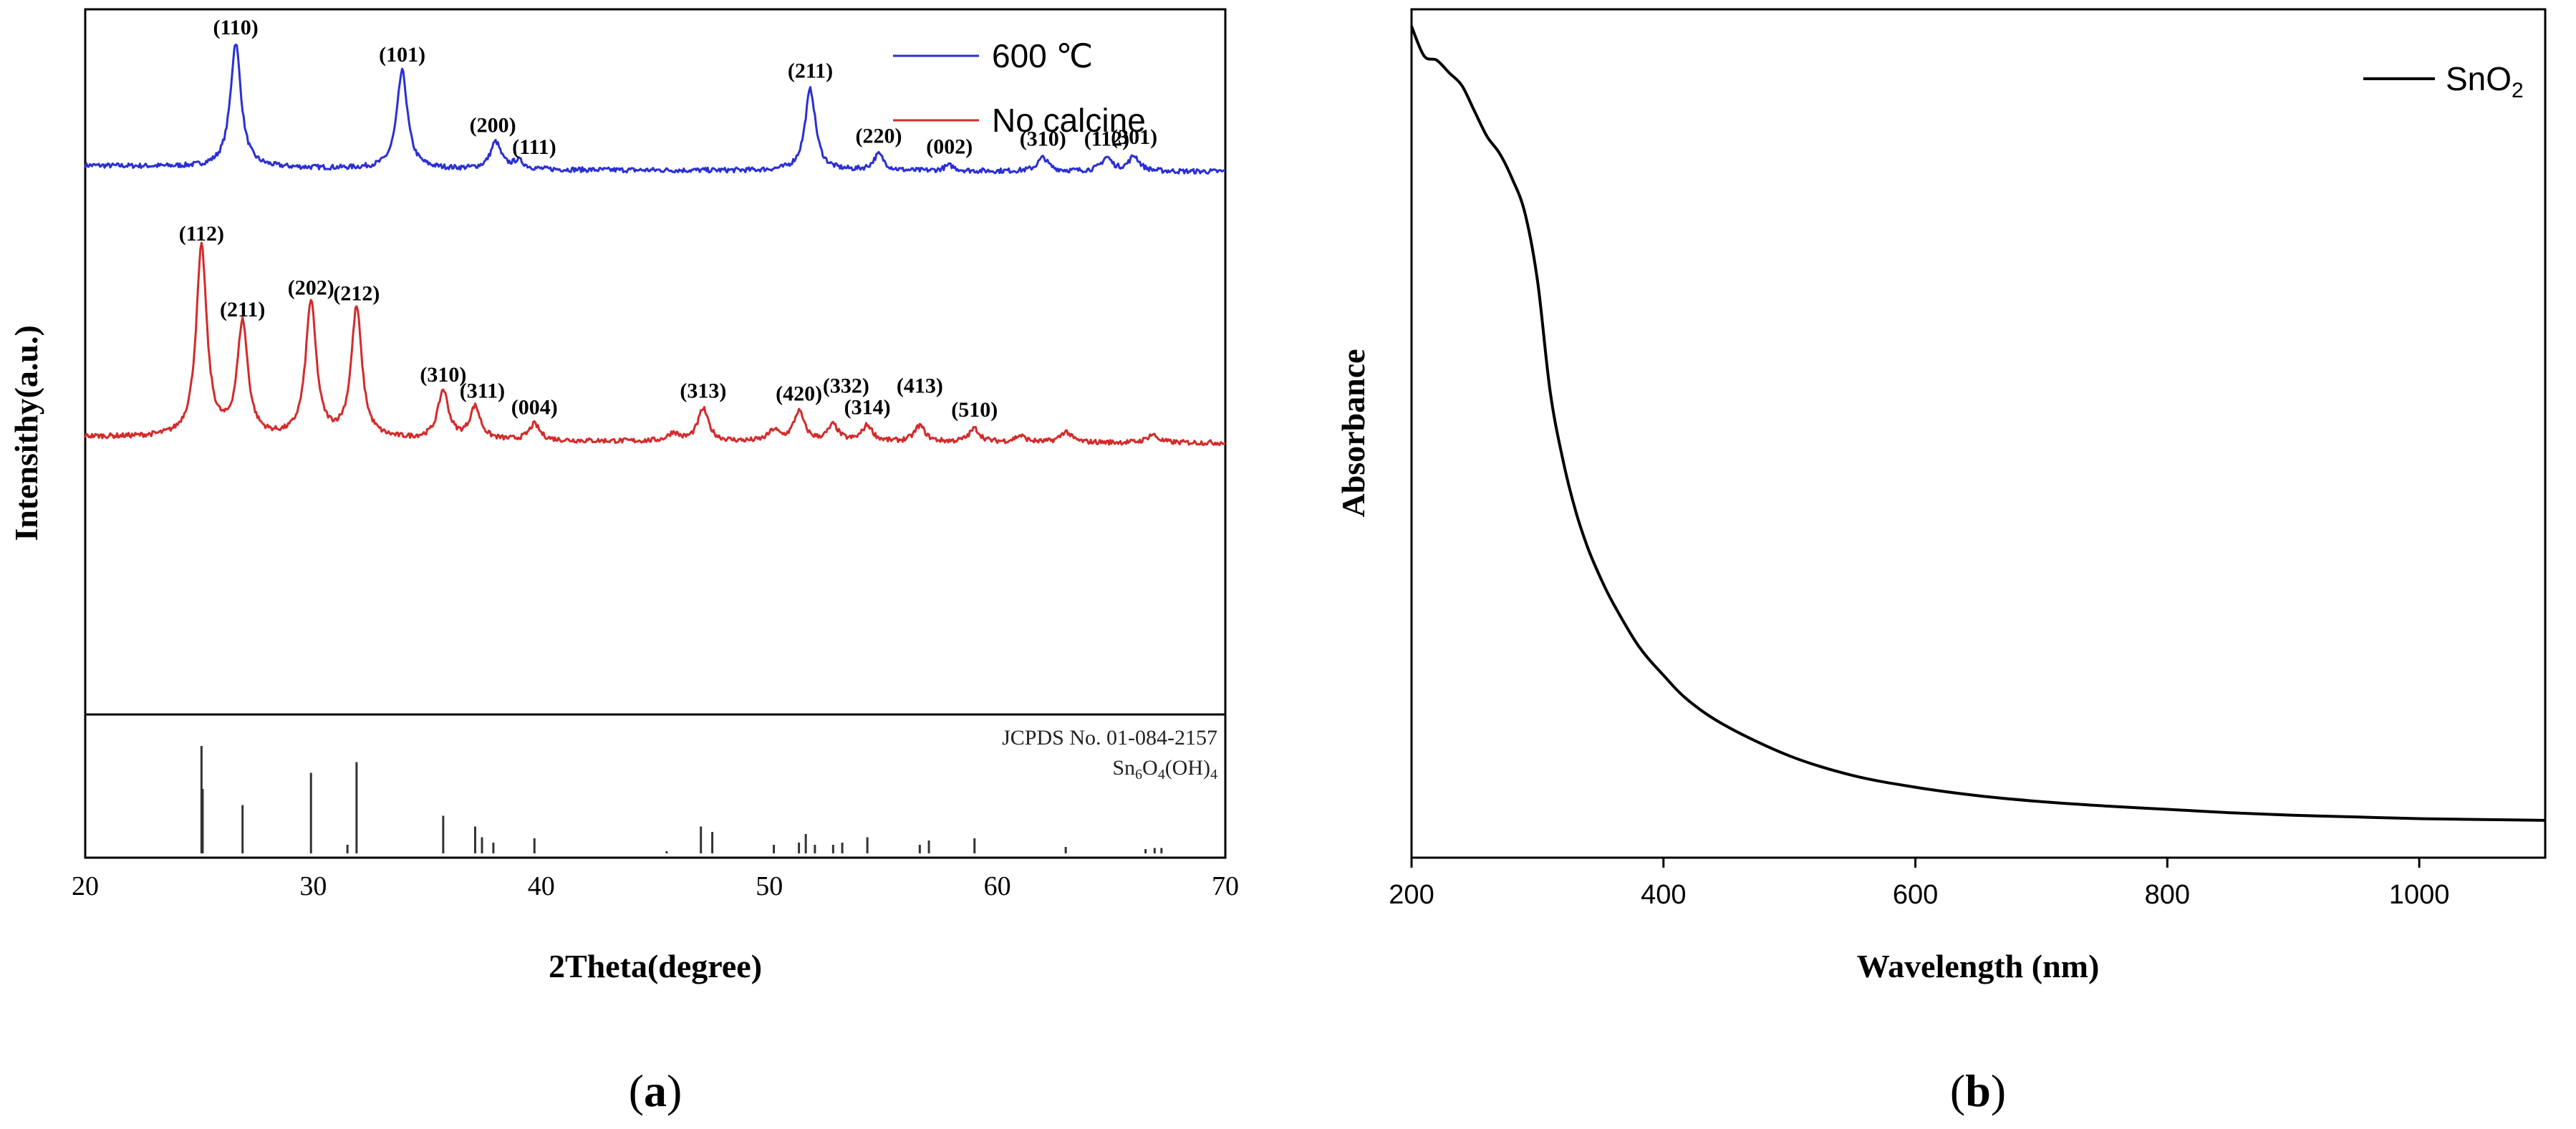 This screenshot has width=2576, height=1129. Describe the element at coordinates (26, 433) in the screenshot. I see `panel-a-y-axis-label: Intensithy(a.u.)` at that location.